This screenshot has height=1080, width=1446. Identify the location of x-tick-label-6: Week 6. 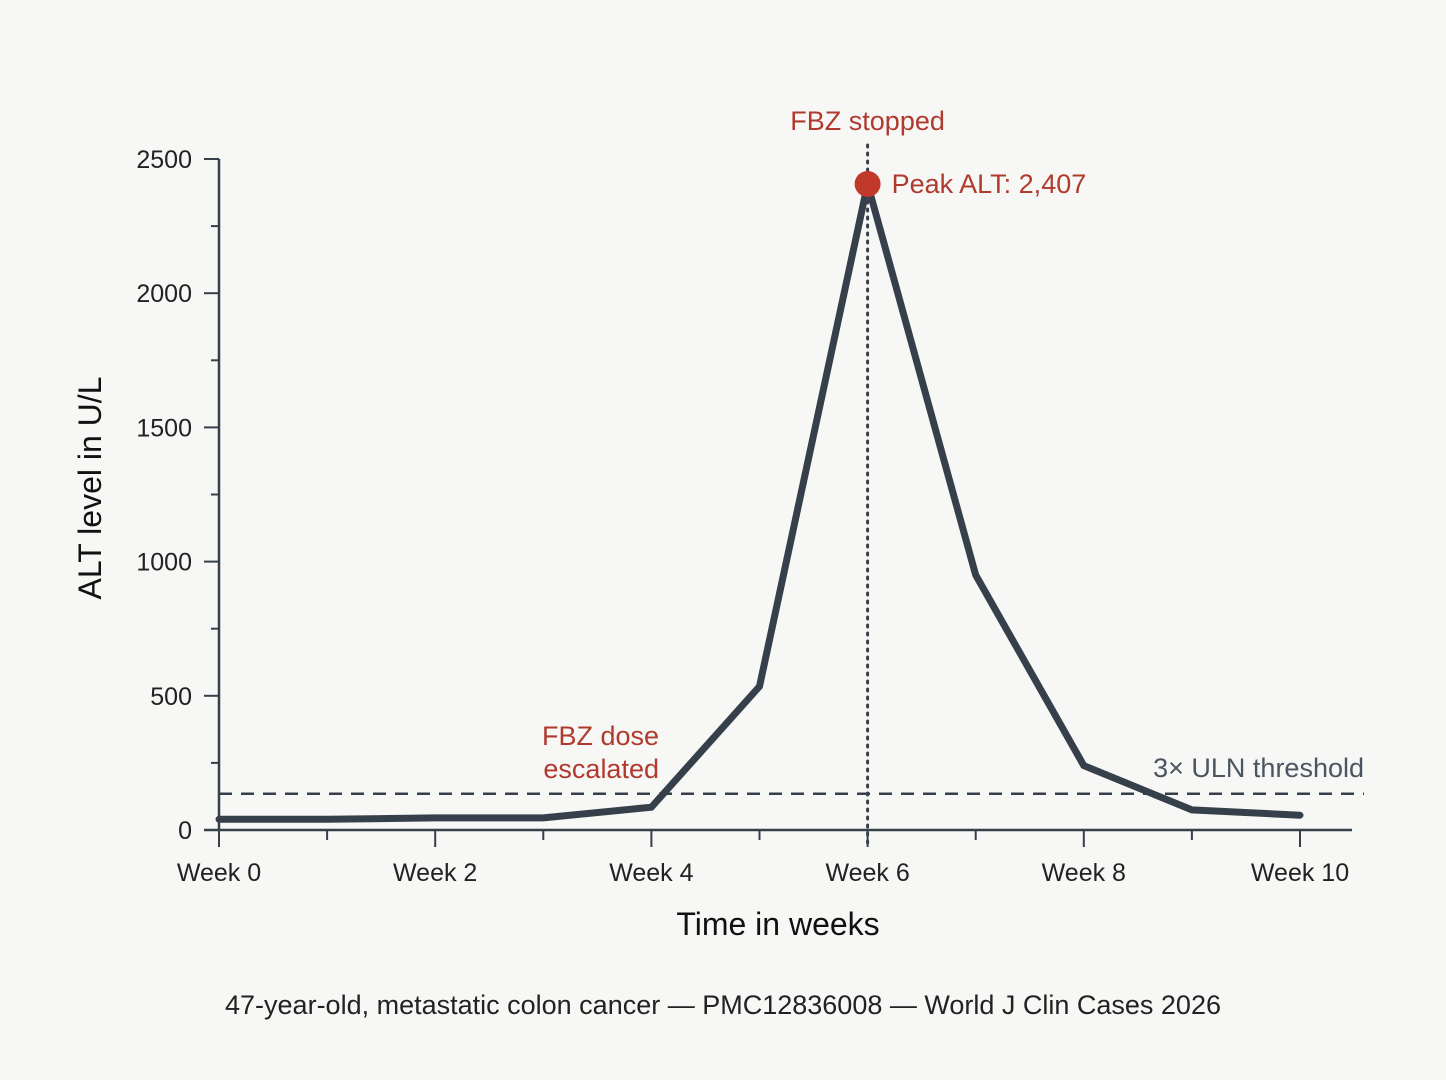
(867, 873).